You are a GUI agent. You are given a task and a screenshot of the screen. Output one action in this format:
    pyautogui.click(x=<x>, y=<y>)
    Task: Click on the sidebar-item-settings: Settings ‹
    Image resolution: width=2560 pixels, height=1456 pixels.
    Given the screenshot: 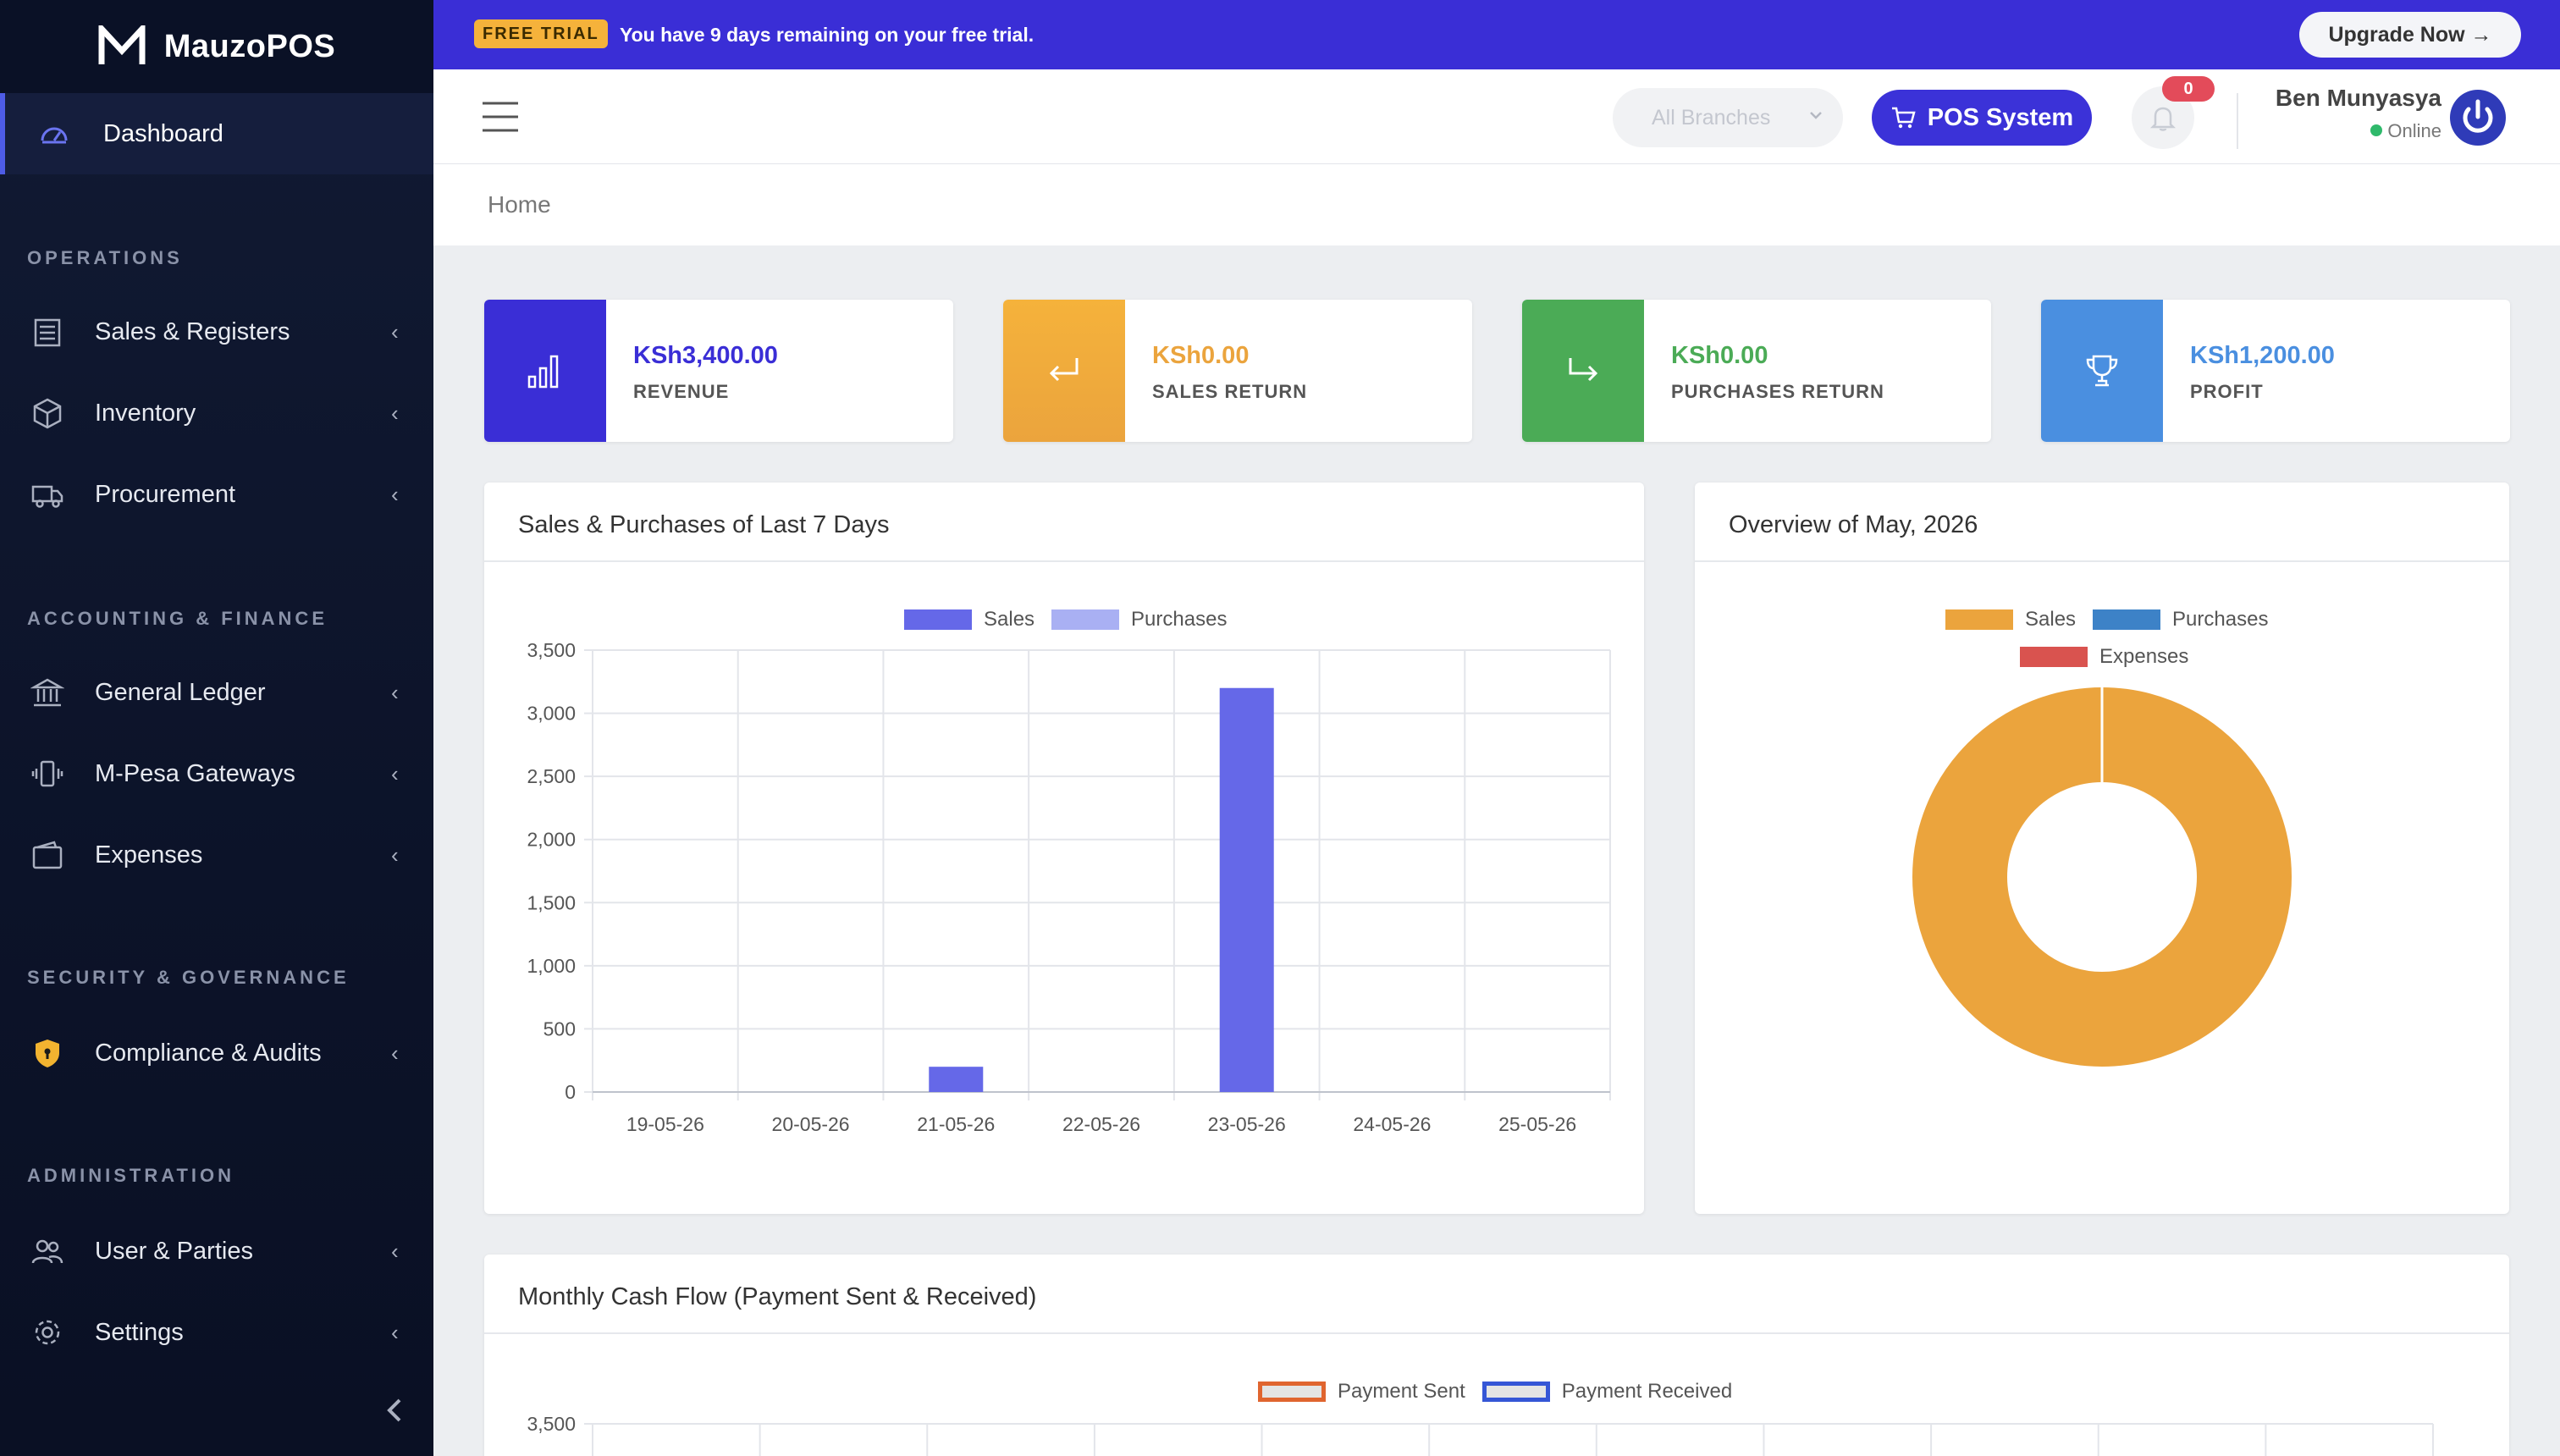 What is the action you would take?
    pyautogui.click(x=216, y=1332)
    